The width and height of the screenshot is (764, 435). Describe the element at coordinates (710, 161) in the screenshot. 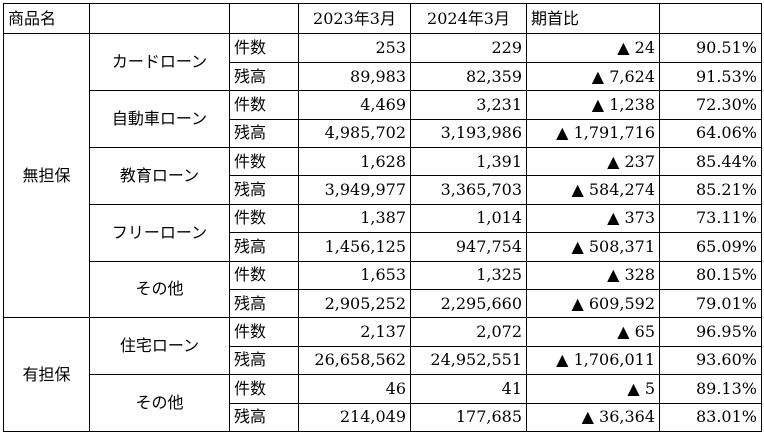

I see `ratio-cell: 85.44%` at that location.